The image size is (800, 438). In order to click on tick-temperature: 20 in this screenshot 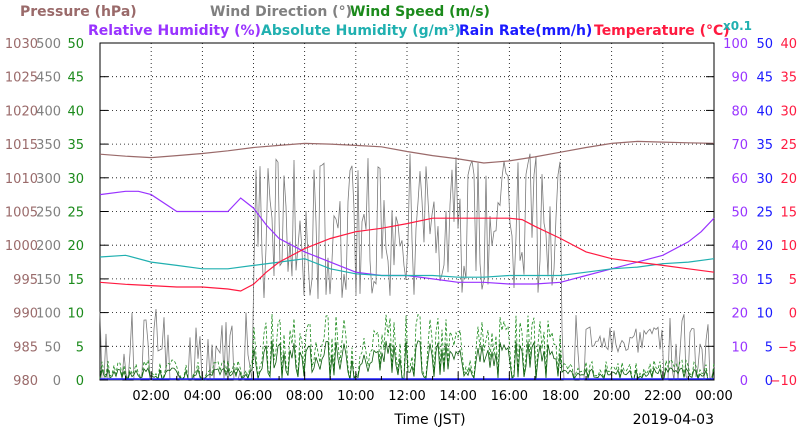, I will do `click(788, 179)`.